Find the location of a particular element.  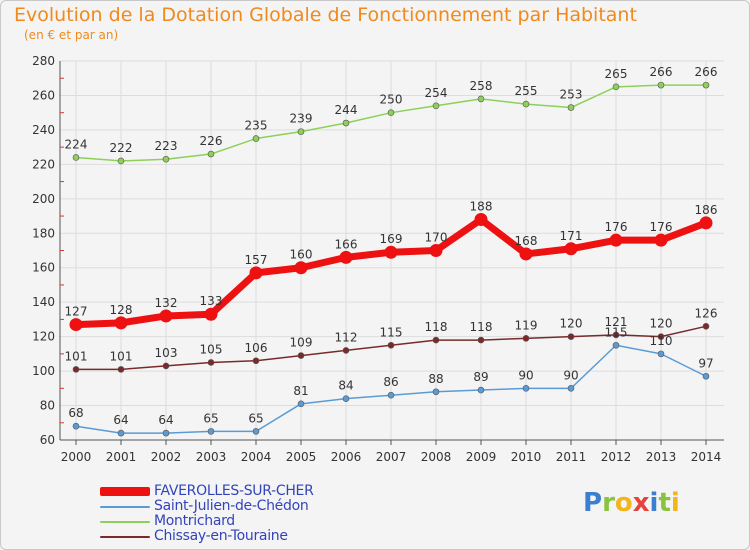

data-label: 64 is located at coordinates (165, 420).